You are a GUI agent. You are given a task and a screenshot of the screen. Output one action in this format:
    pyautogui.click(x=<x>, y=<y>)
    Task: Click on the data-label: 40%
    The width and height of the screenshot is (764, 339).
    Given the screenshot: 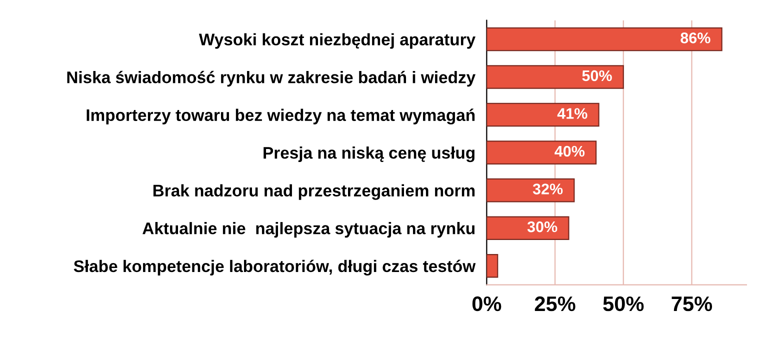 What is the action you would take?
    pyautogui.click(x=569, y=151)
    